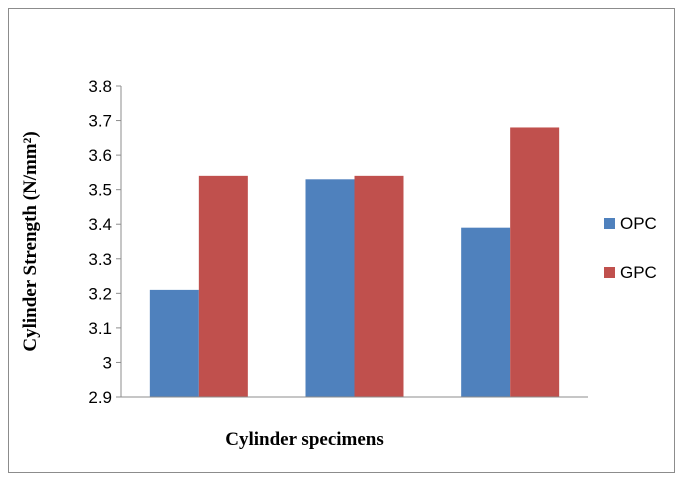  What do you see at coordinates (100, 190) in the screenshot?
I see `y-tick-label: 3.5` at bounding box center [100, 190].